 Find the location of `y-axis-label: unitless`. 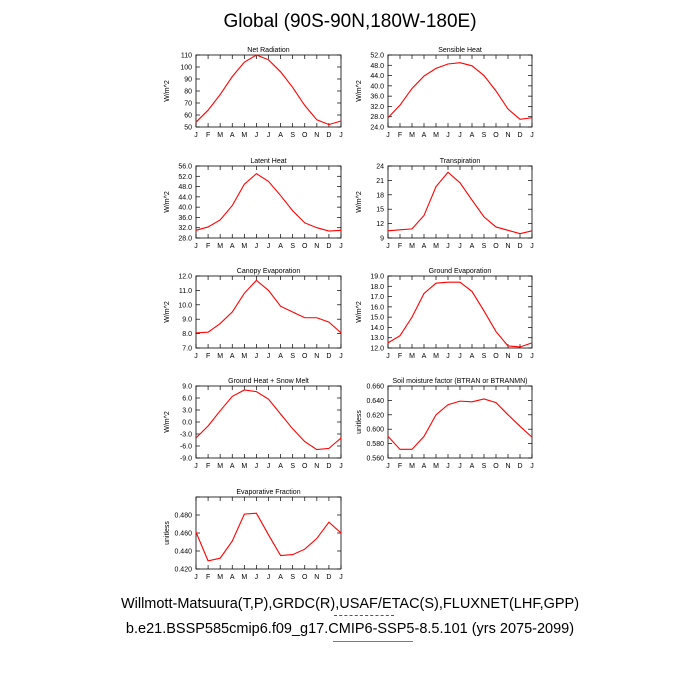

y-axis-label: unitless is located at coordinates (167, 533).